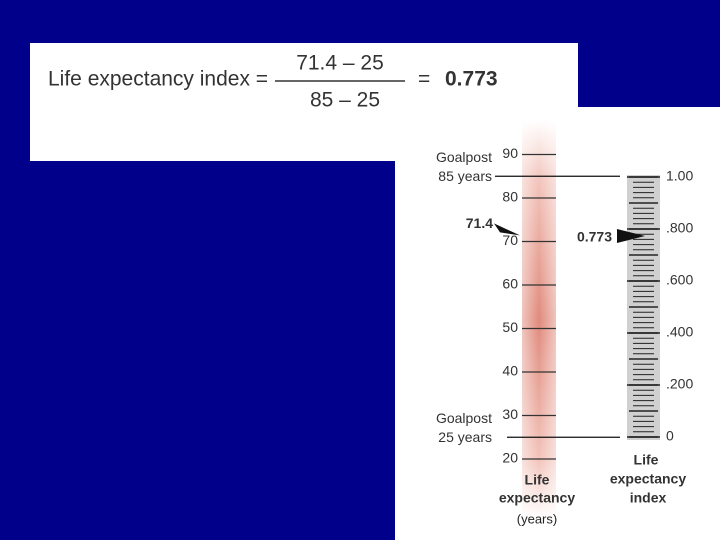 This screenshot has width=720, height=540. Describe the element at coordinates (679, 176) in the screenshot. I see `index-tick-label: 1.00` at that location.